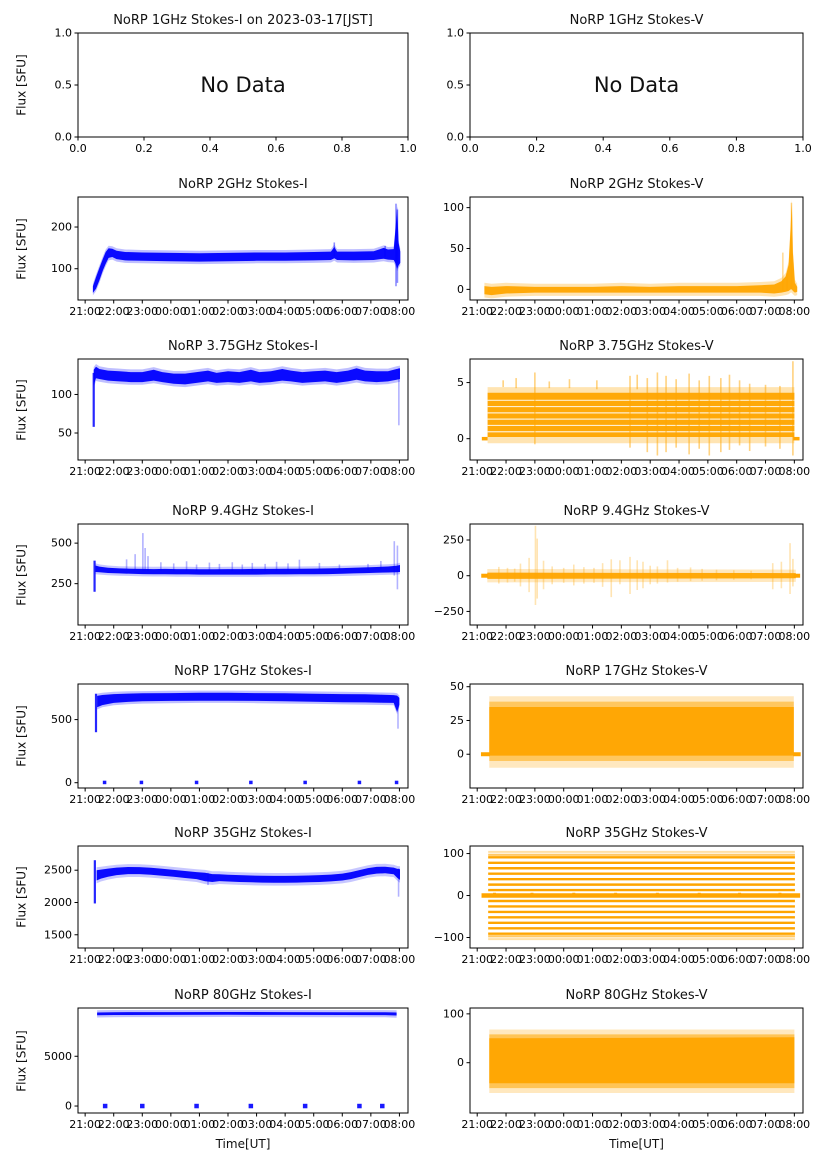  What do you see at coordinates (636, 671) in the screenshot?
I see `subplot-title: NoRP 17GHz Stokes-V` at bounding box center [636, 671].